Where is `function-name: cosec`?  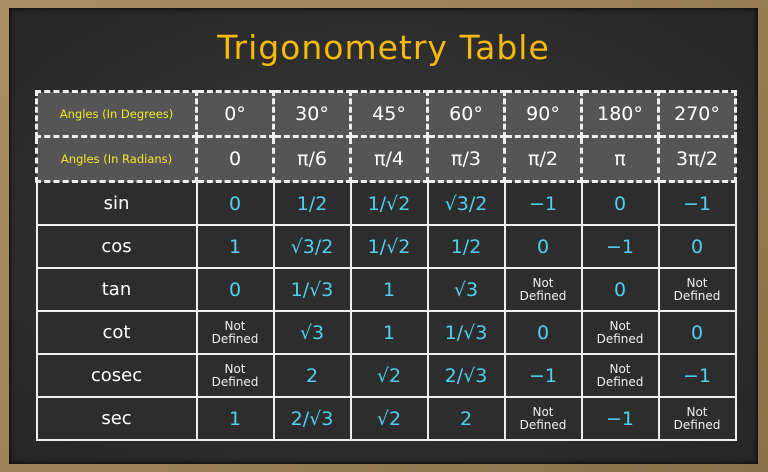
function-name: cosec is located at coordinates (116, 375).